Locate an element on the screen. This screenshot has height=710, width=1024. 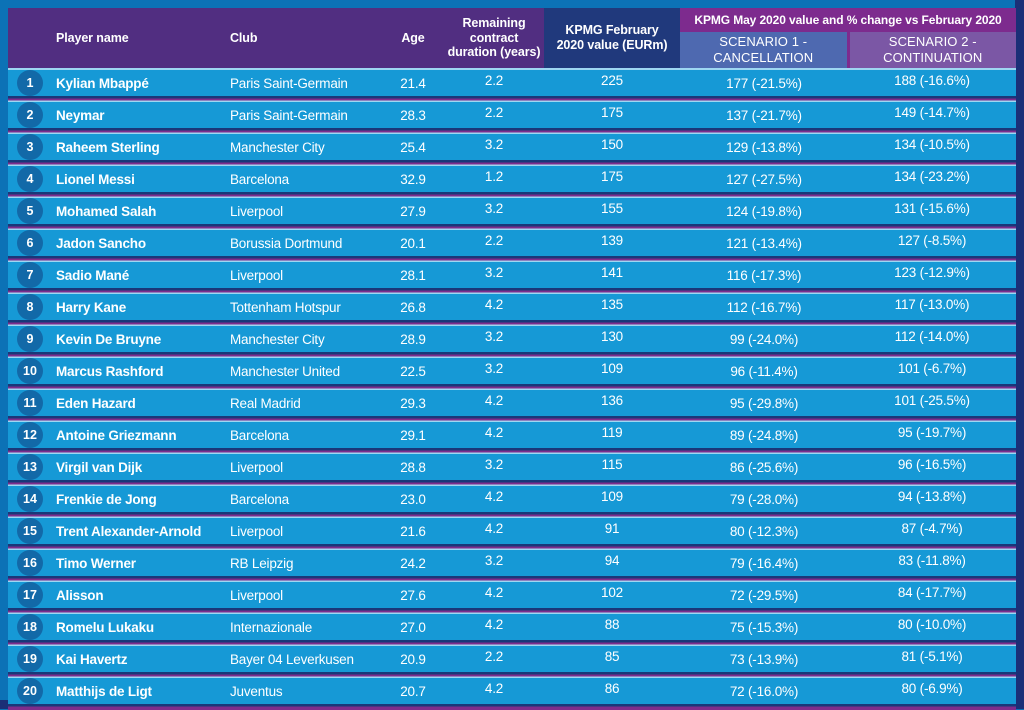
rank-cell: 5 is located at coordinates (30, 211).